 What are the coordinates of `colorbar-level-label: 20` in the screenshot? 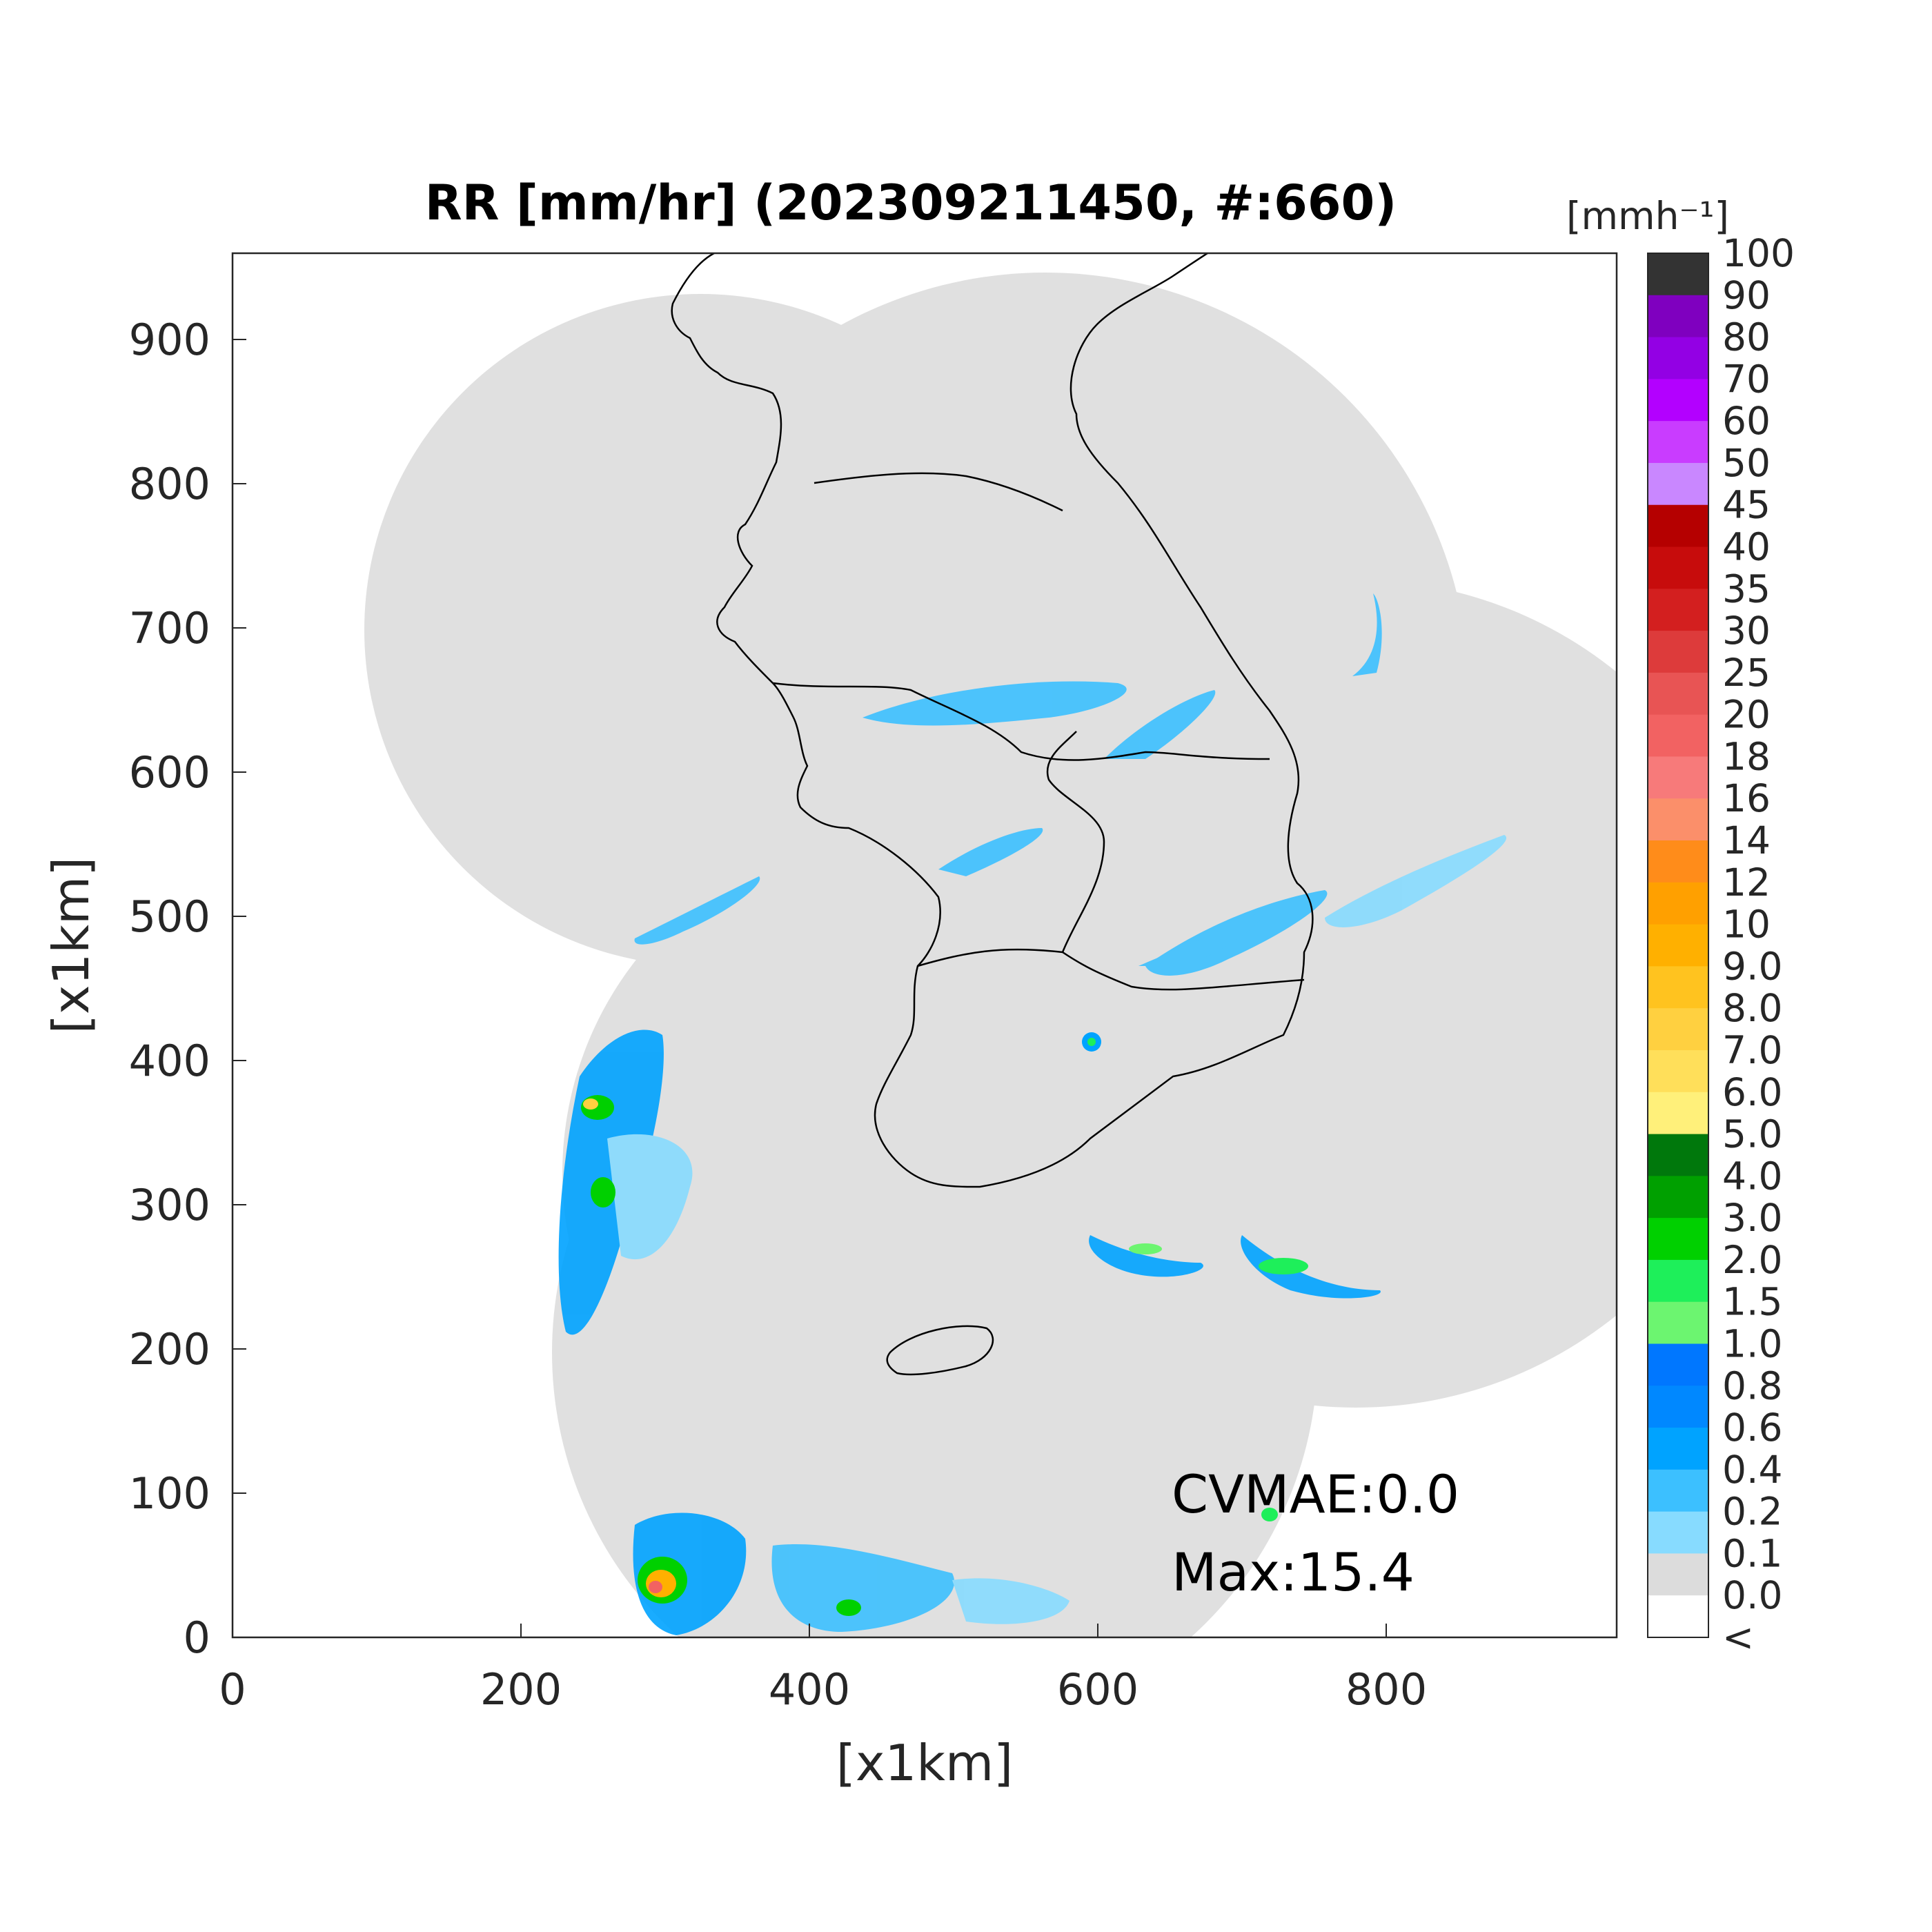 It's located at (1746, 715).